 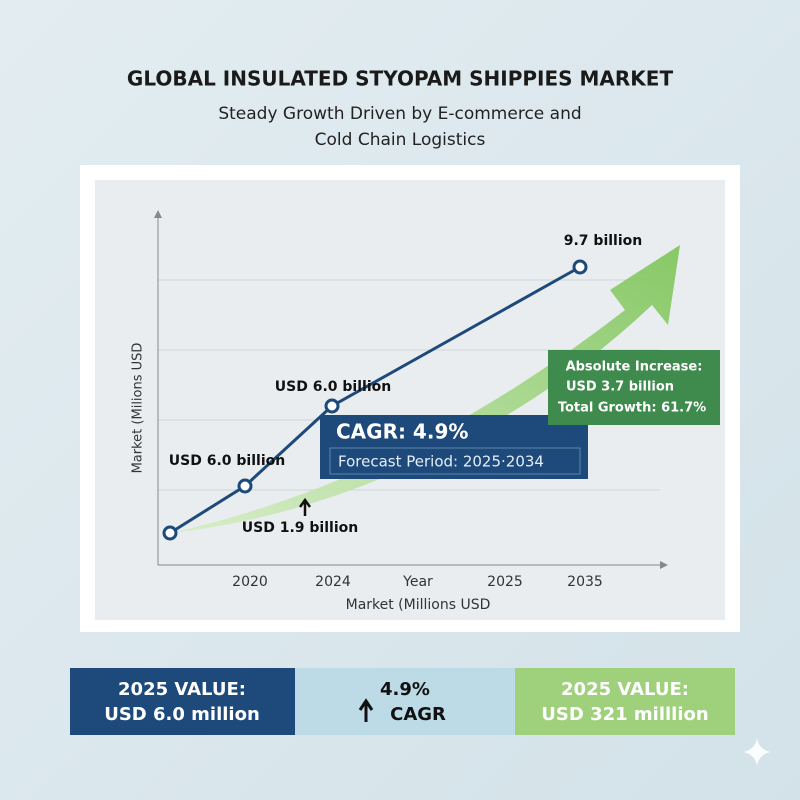 I want to click on point-label: 9.7 billion, so click(x=603, y=241).